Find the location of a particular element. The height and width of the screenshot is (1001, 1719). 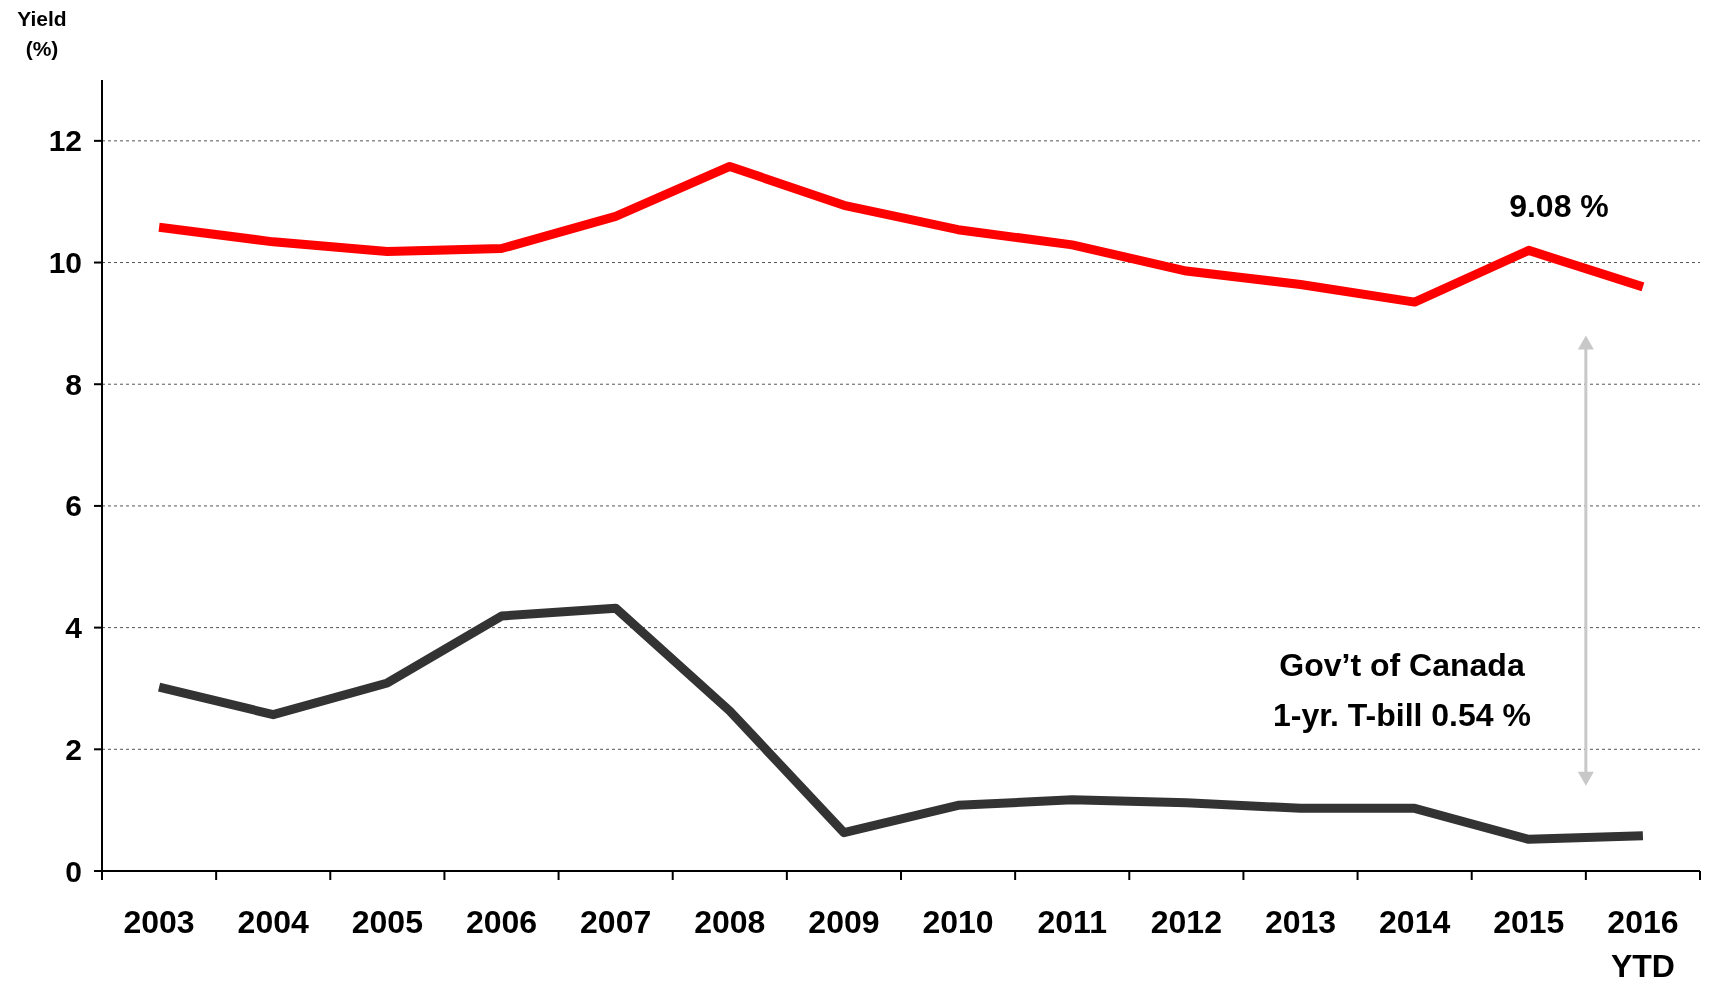

y-tick-label: 4 is located at coordinates (74, 628).